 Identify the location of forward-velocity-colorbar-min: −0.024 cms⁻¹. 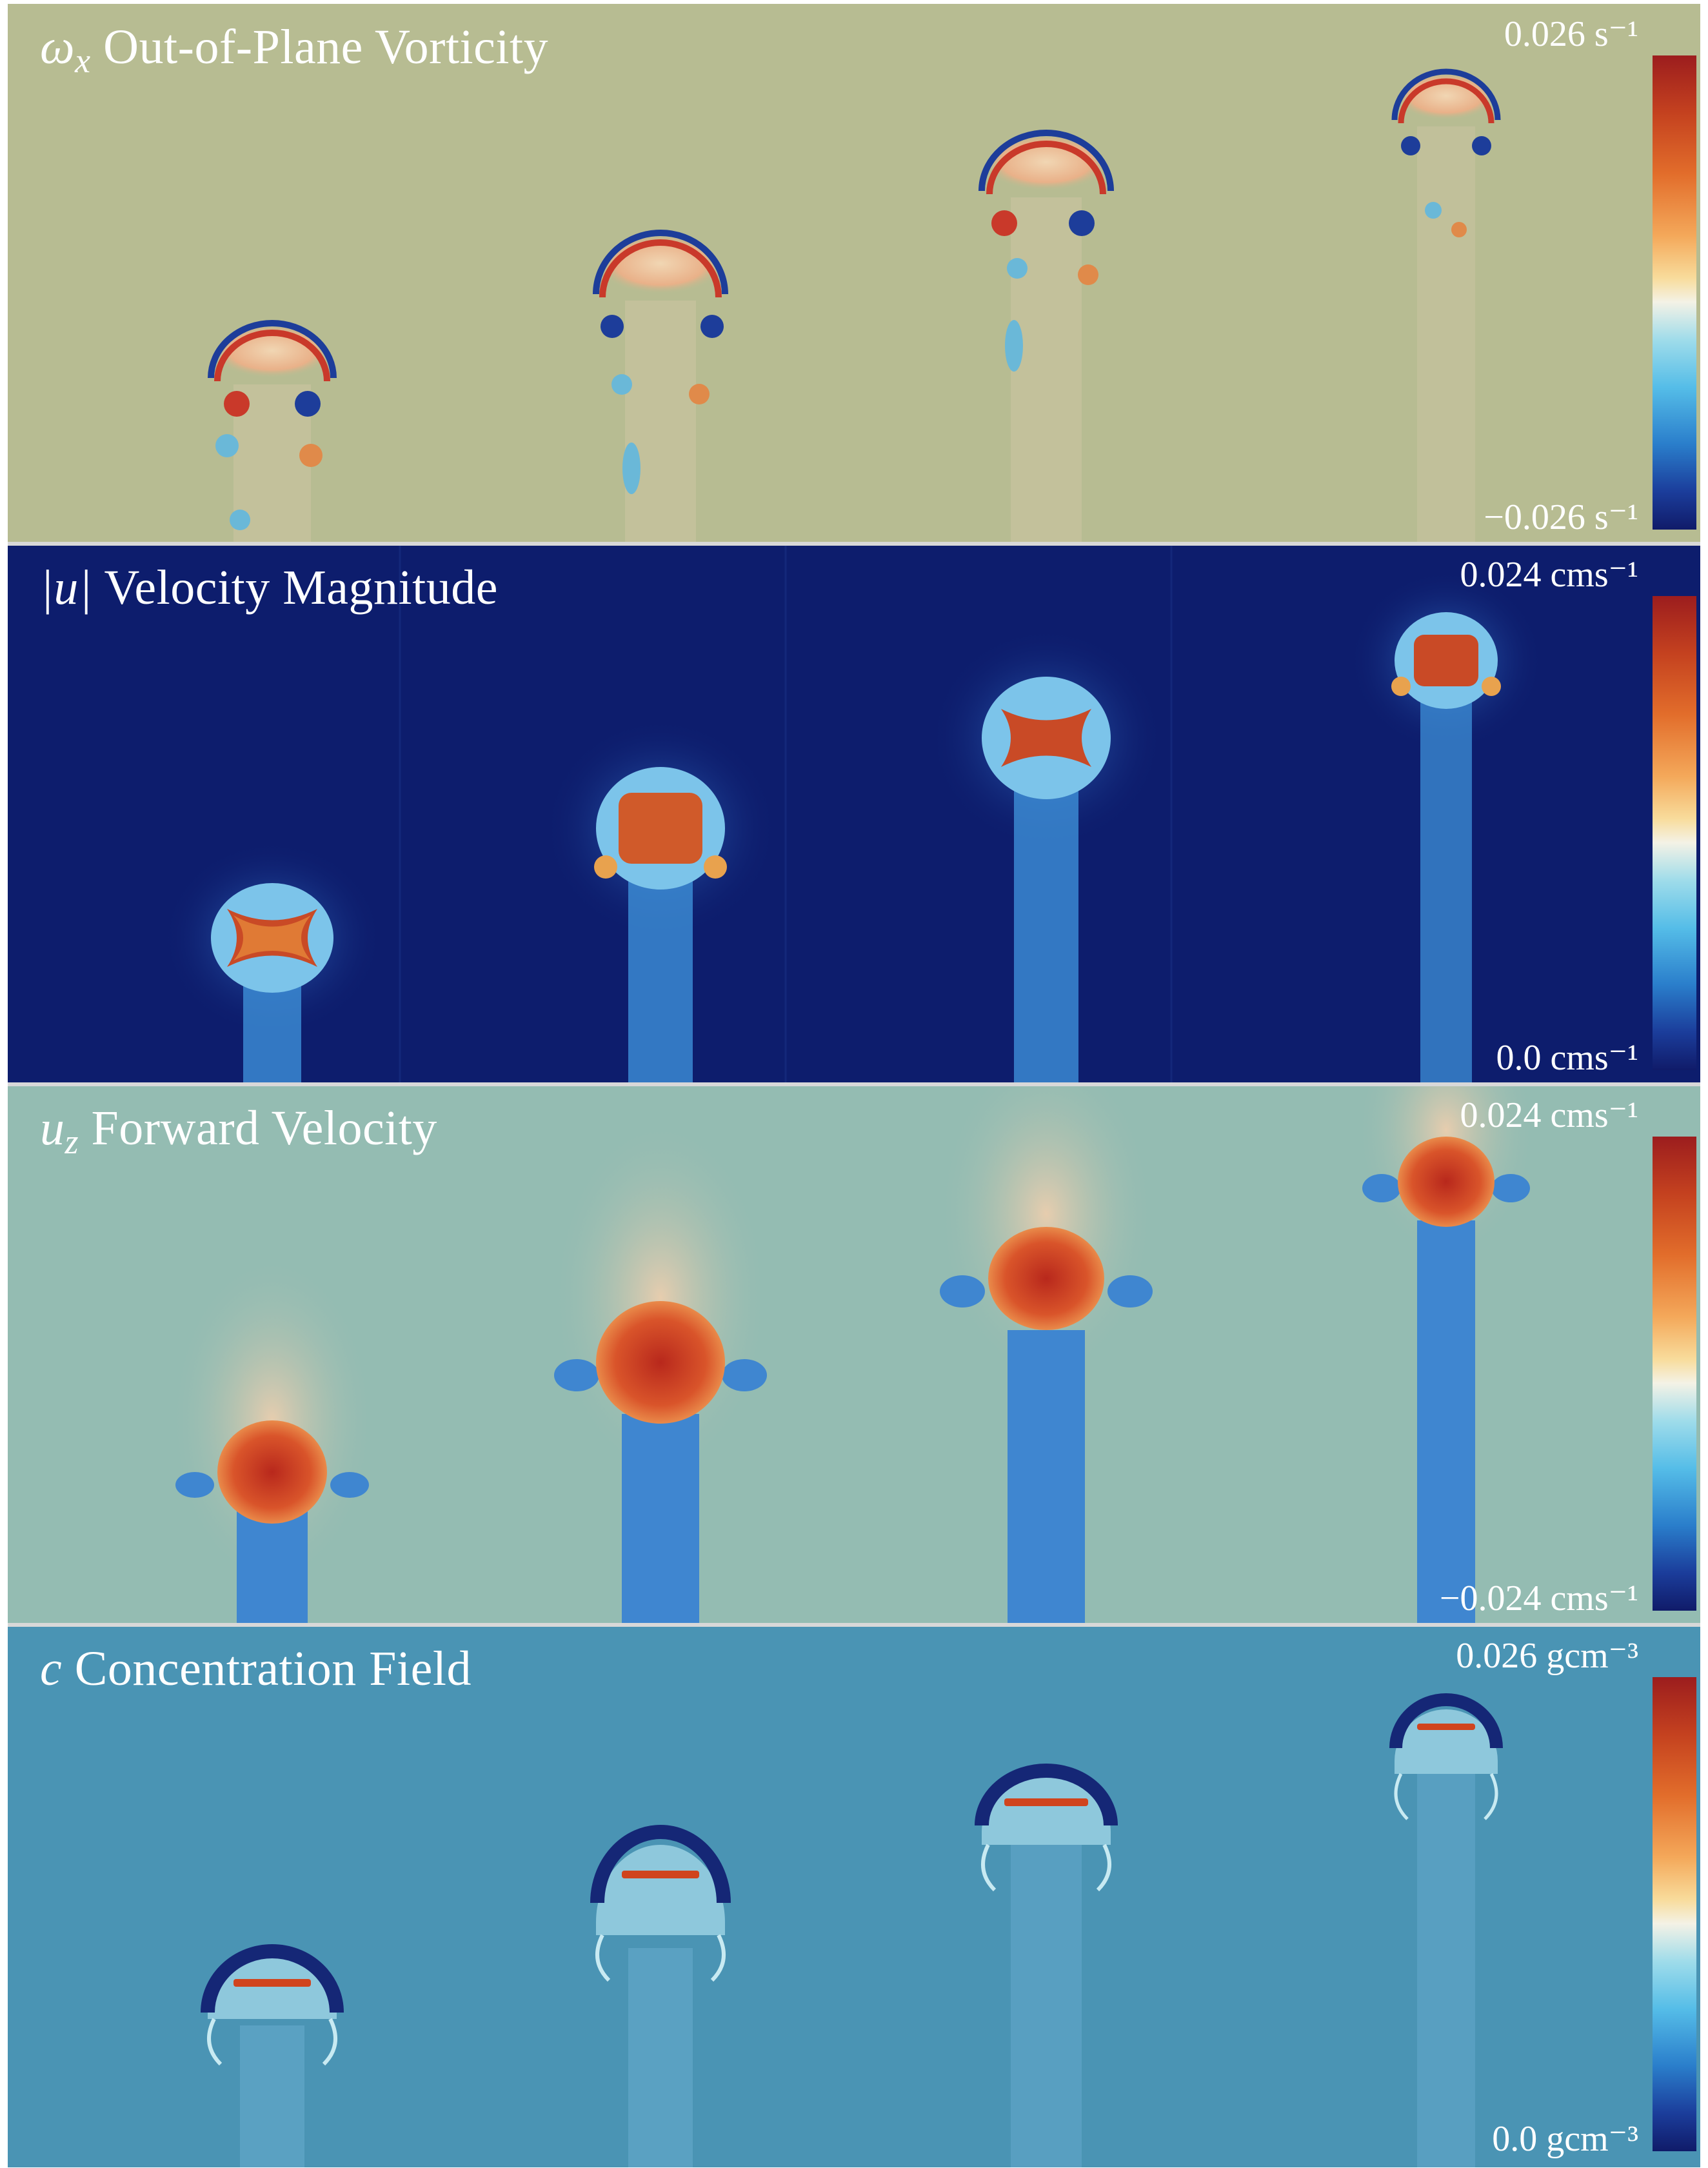
(1538, 1598).